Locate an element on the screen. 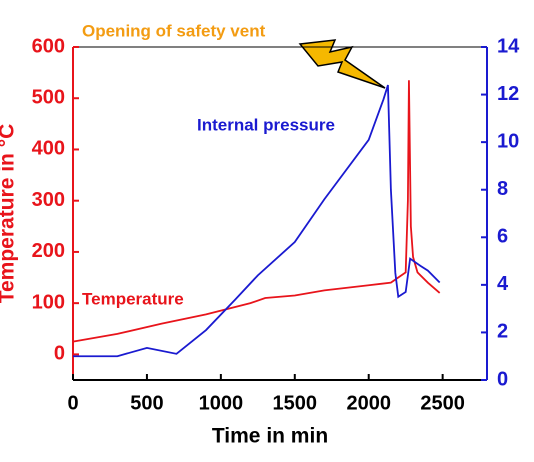 This screenshot has width=534, height=462. y2-tick-label: 2 is located at coordinates (502, 332).